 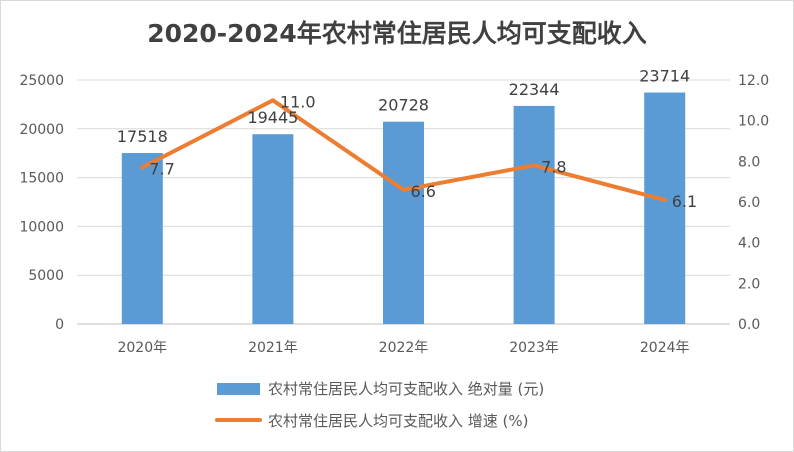 I want to click on right-tick-label: 12.0, so click(x=753, y=81).